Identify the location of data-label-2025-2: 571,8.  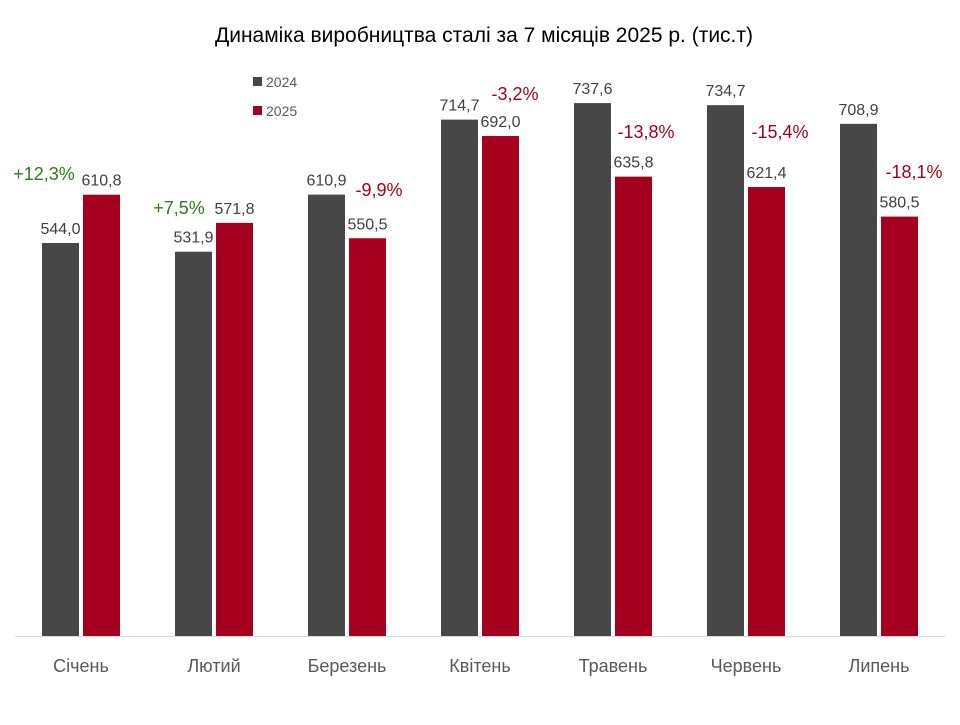
(234, 209).